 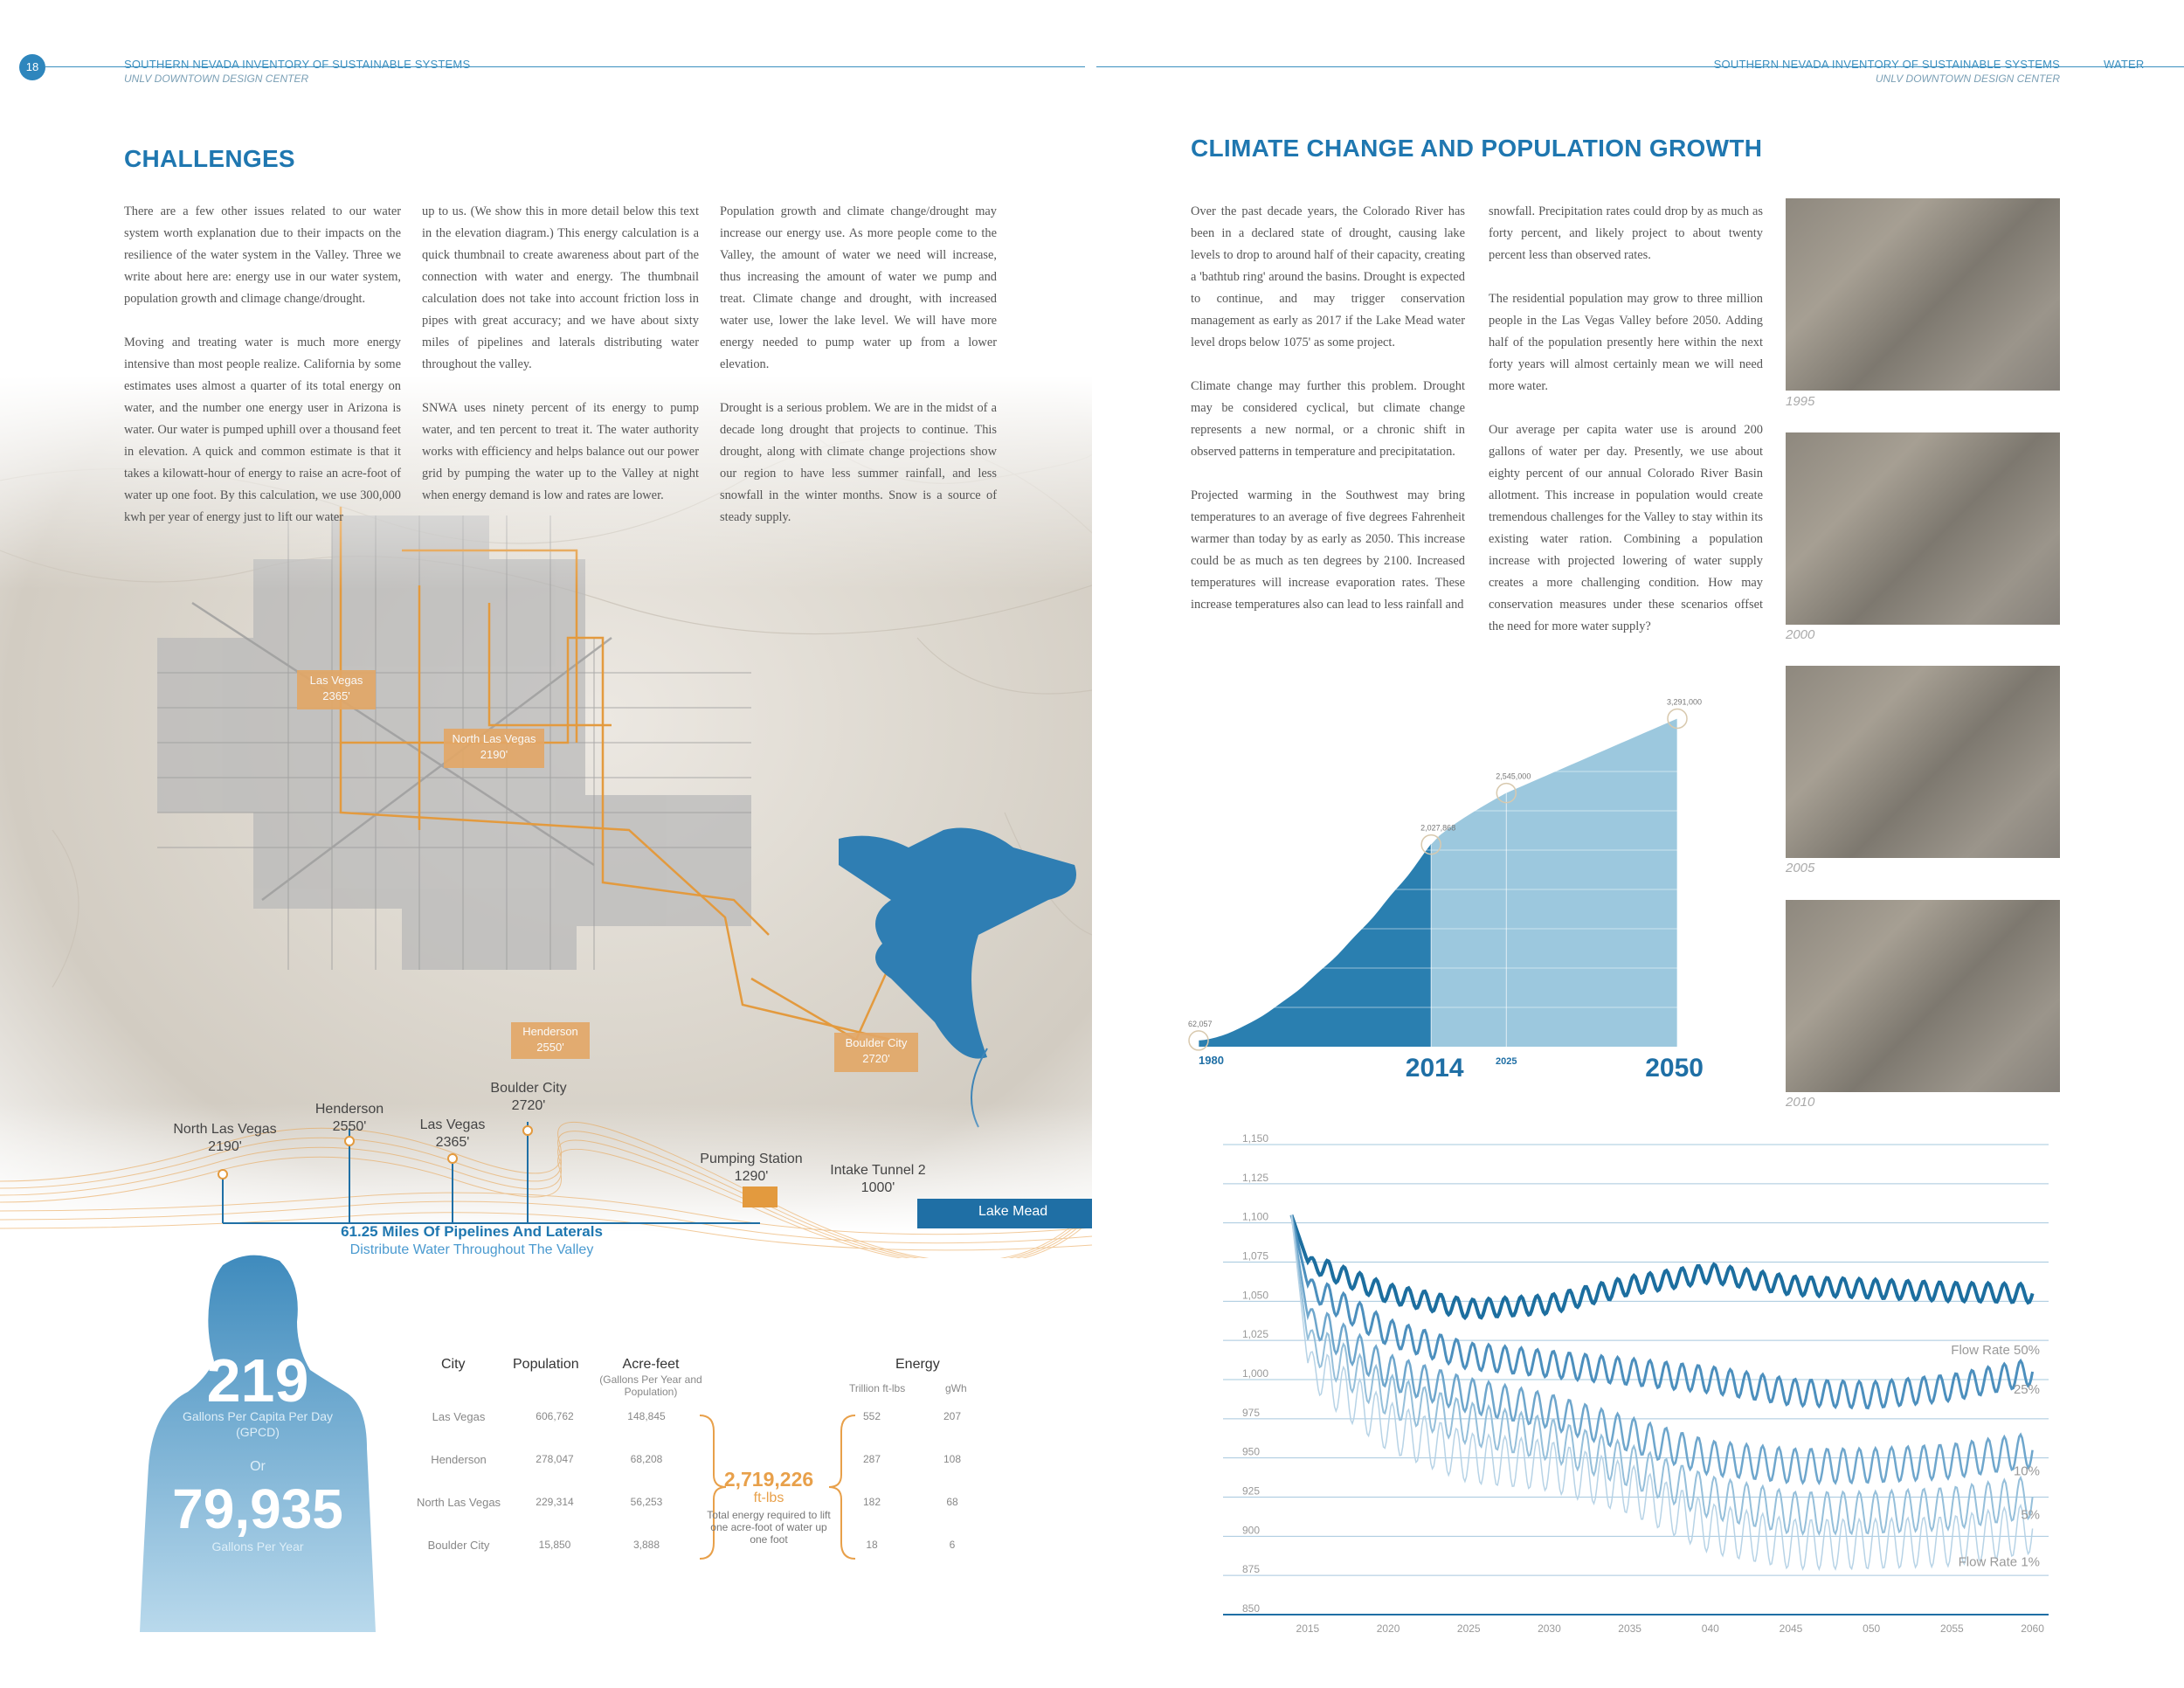 I want to click on elev-value: 2550', so click(x=349, y=1126).